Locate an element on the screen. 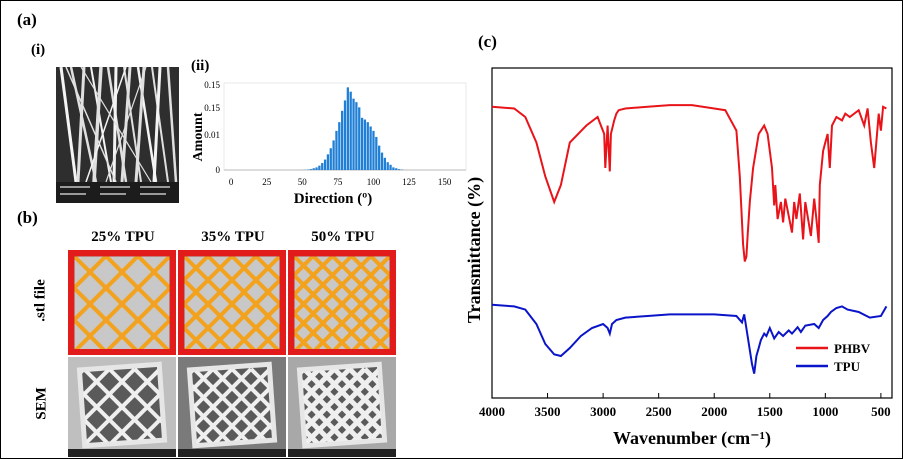 This screenshot has height=459, width=903. ftir-xtick: 3000 is located at coordinates (603, 411).